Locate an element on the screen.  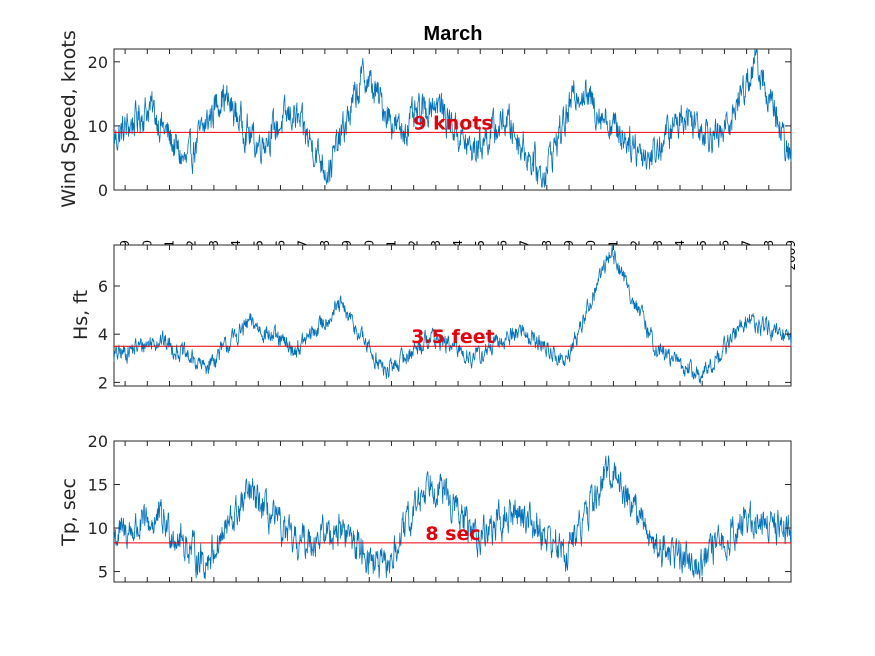
y-tick-label: 5 is located at coordinates (103, 572).